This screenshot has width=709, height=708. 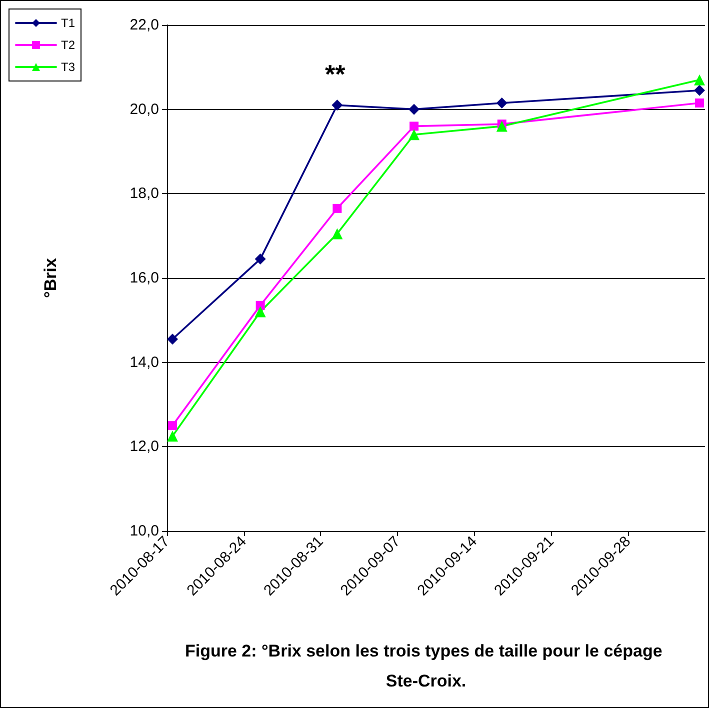 I want to click on legend-label: T3, so click(x=68, y=67).